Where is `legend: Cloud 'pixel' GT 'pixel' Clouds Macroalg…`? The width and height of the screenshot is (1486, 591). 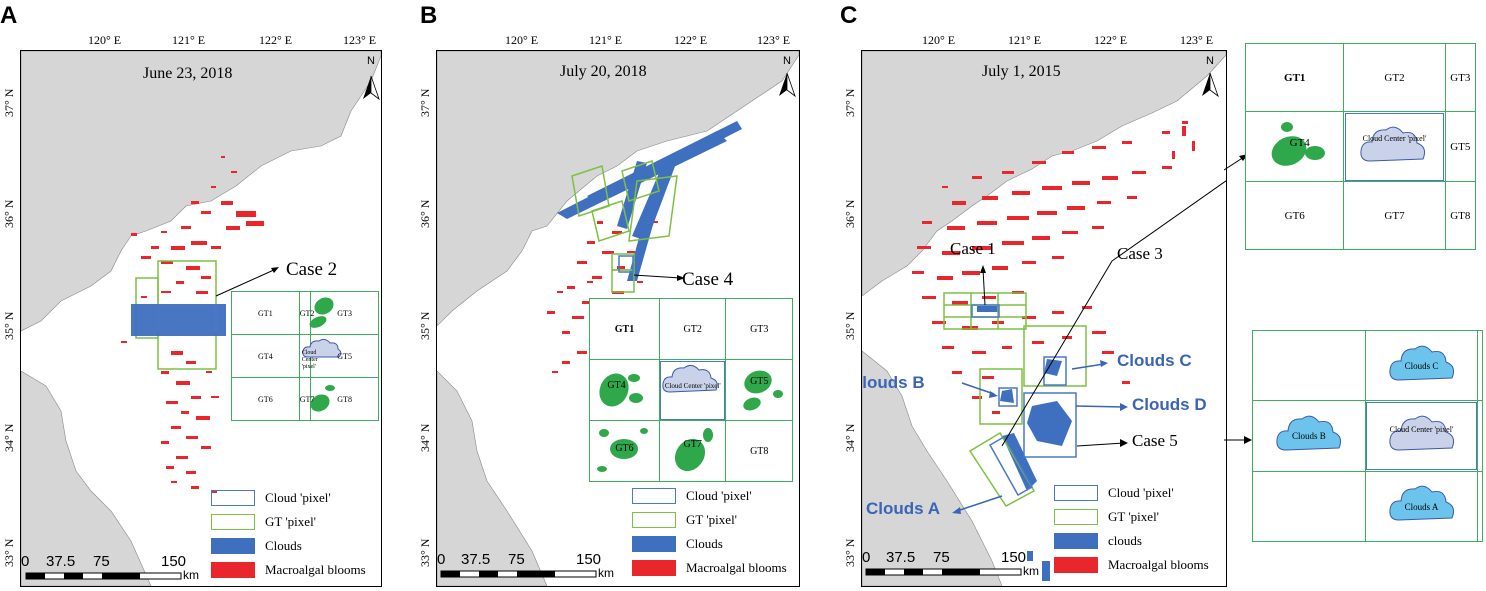
legend: Cloud 'pixel' GT 'pixel' Clouds Macroalg… is located at coordinates (288, 534).